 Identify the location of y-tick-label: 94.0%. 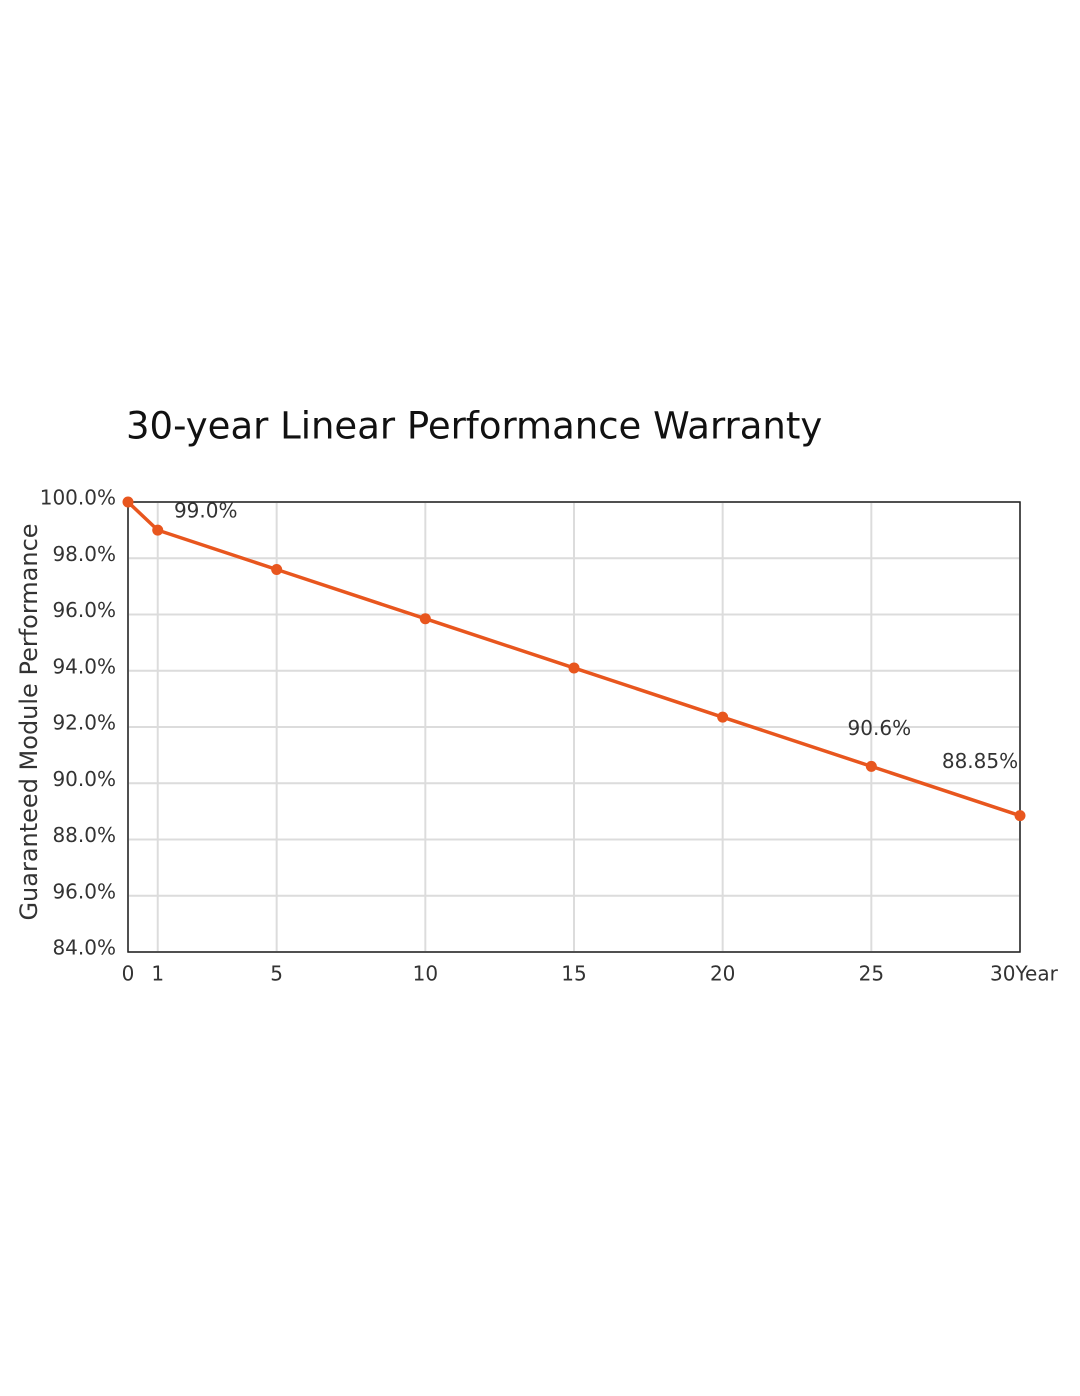
(84, 666).